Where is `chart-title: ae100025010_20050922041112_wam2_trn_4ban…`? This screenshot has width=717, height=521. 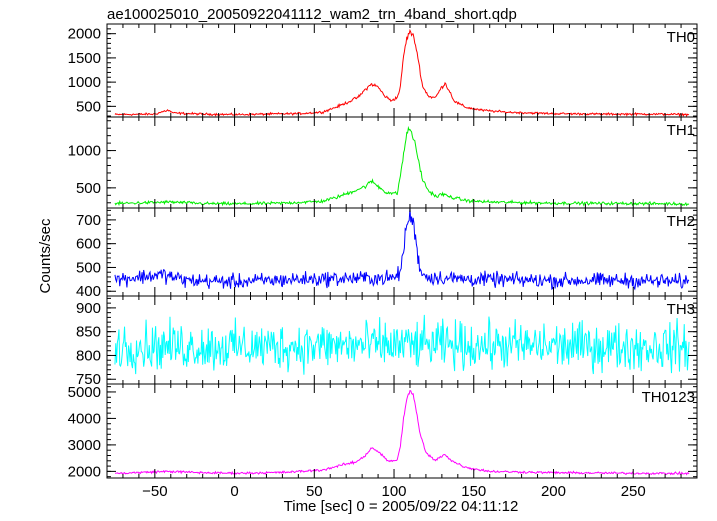 chart-title: ae100025010_20050922041112_wam2_trn_4ban… is located at coordinates (312, 14).